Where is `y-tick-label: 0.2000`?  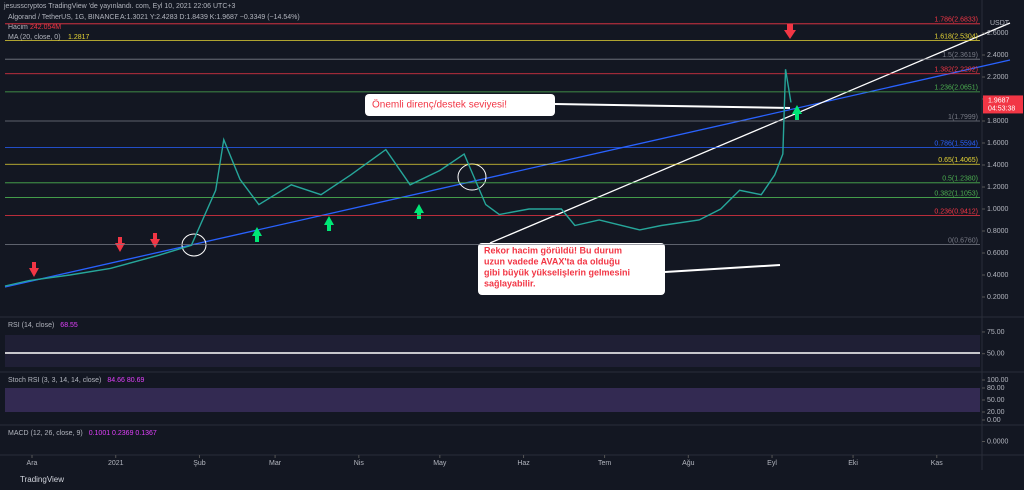
y-tick-label: 0.2000 is located at coordinates (998, 297).